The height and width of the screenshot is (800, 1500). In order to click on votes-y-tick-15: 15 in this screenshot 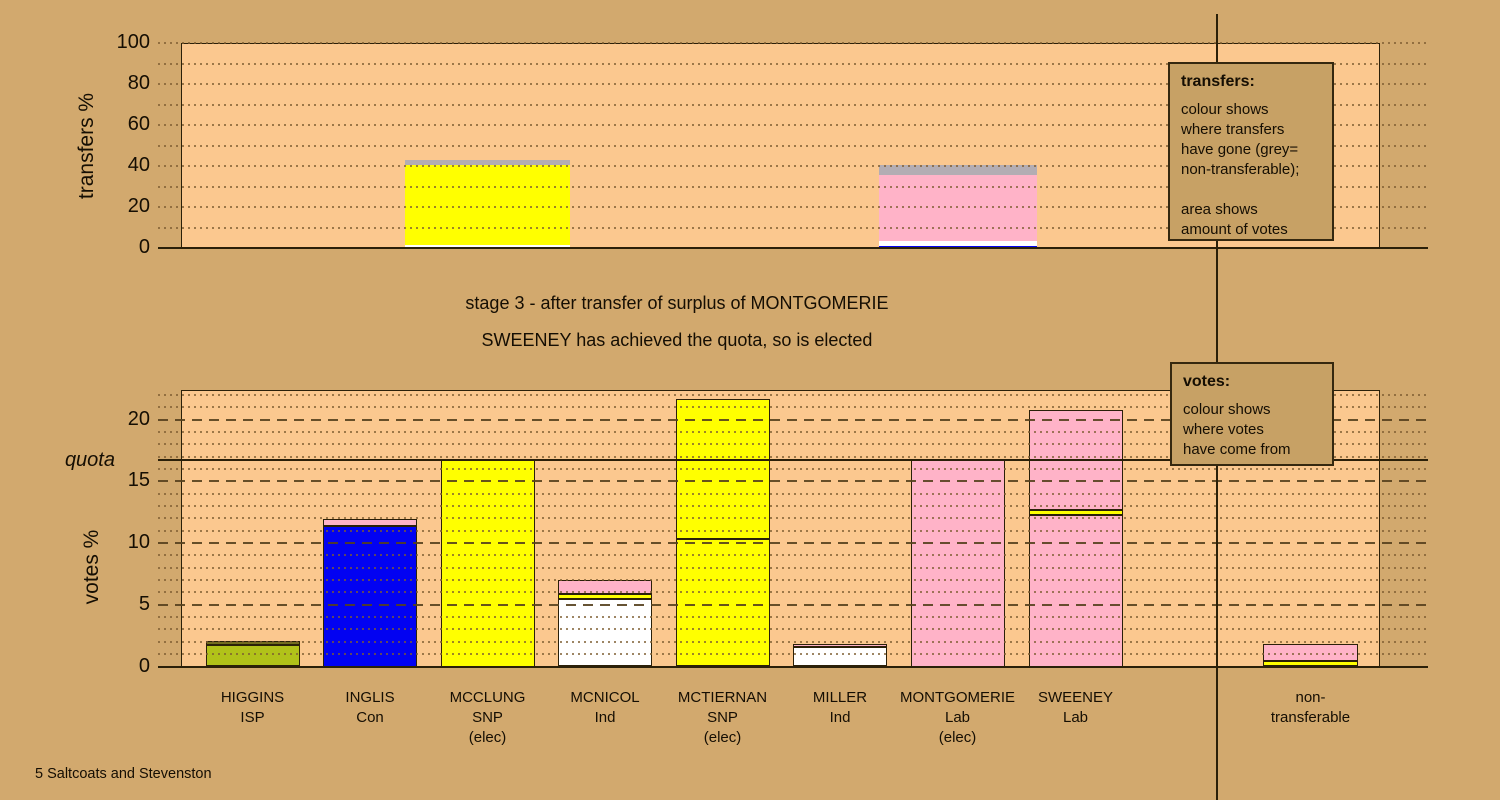, I will do `click(138, 480)`.